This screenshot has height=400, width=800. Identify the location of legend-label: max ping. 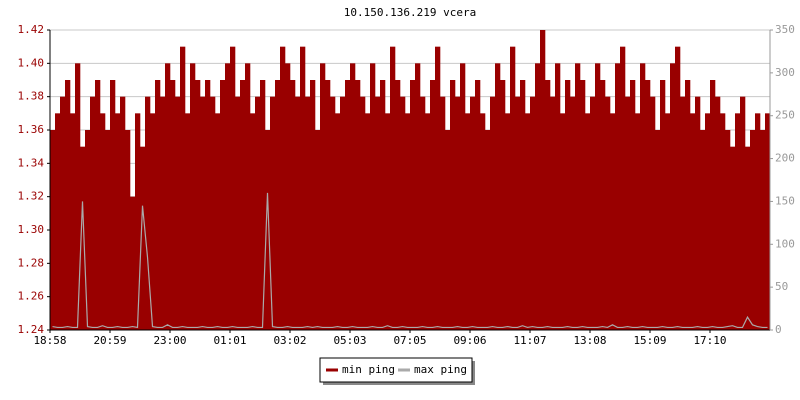
(440, 369).